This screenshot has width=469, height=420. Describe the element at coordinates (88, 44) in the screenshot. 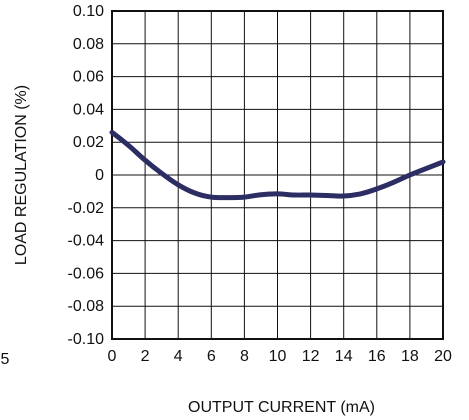

I see `y-tick-label: 0.08` at that location.